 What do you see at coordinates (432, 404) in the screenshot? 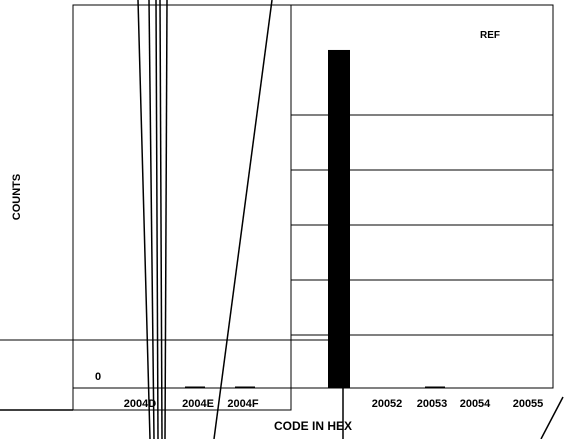
I see `x-tick-label: 20053` at bounding box center [432, 404].